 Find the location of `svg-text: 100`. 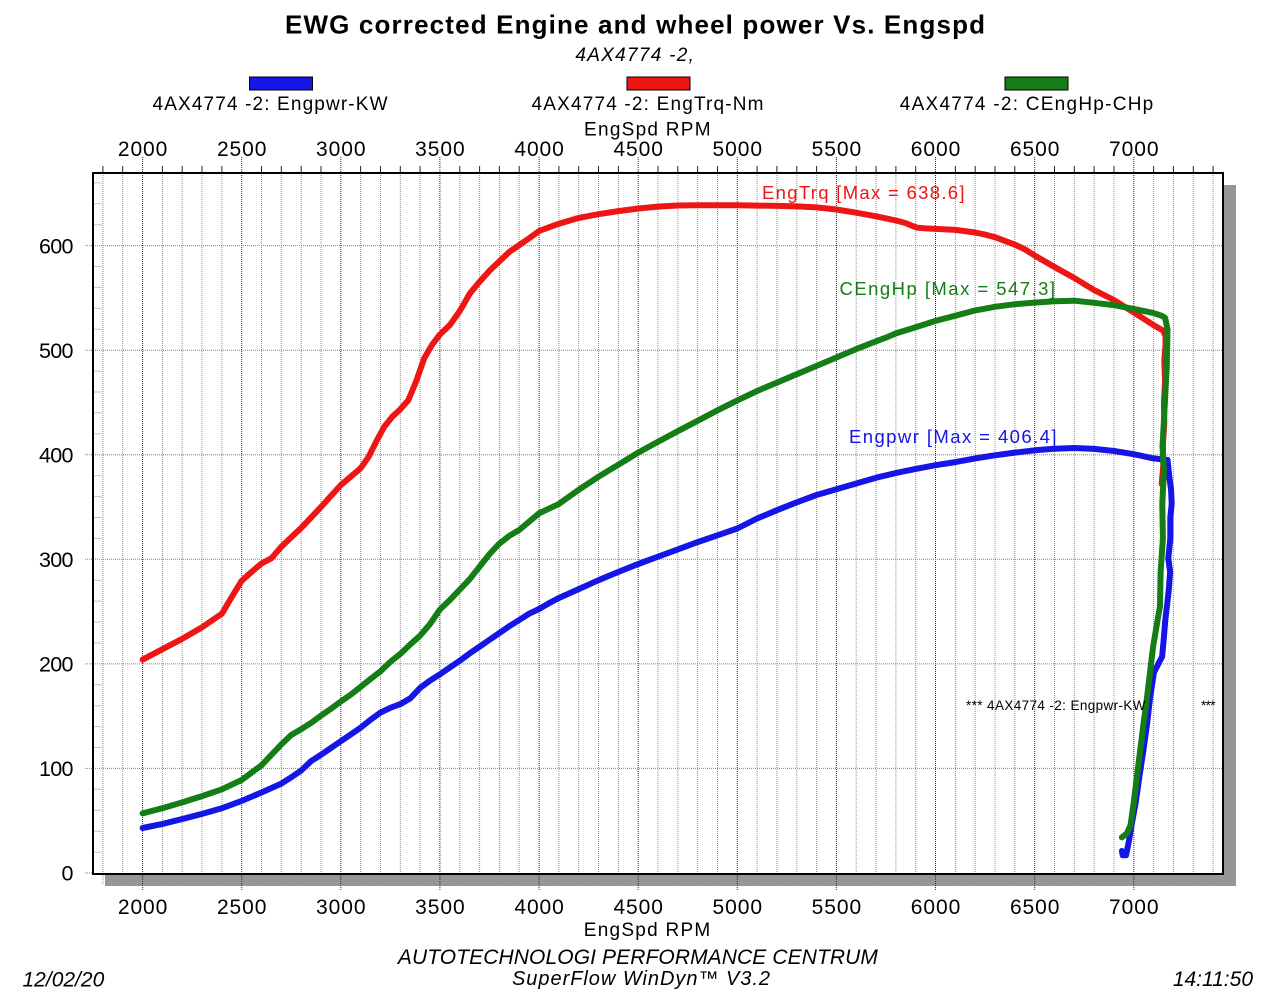

svg-text: 100 is located at coordinates (56, 769).